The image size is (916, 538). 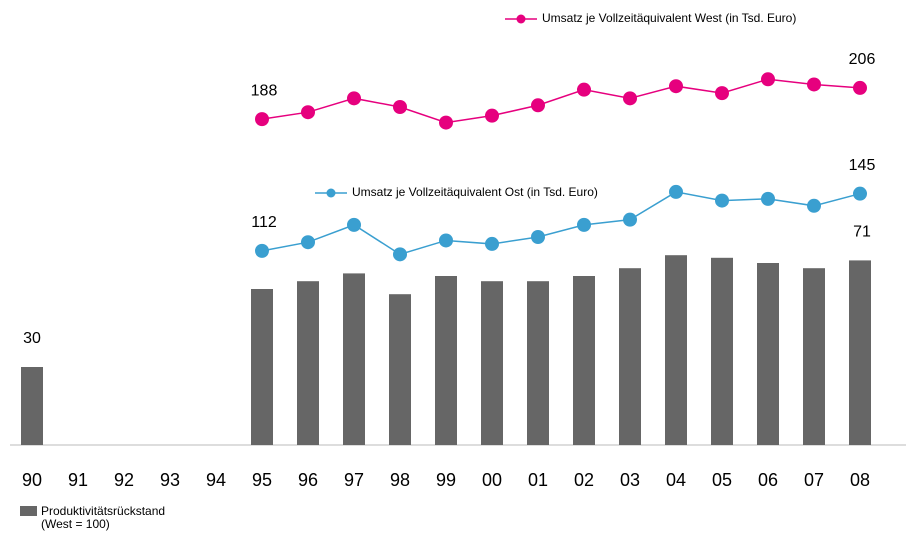 What do you see at coordinates (676, 480) in the screenshot?
I see `x-tick-label: 04` at bounding box center [676, 480].